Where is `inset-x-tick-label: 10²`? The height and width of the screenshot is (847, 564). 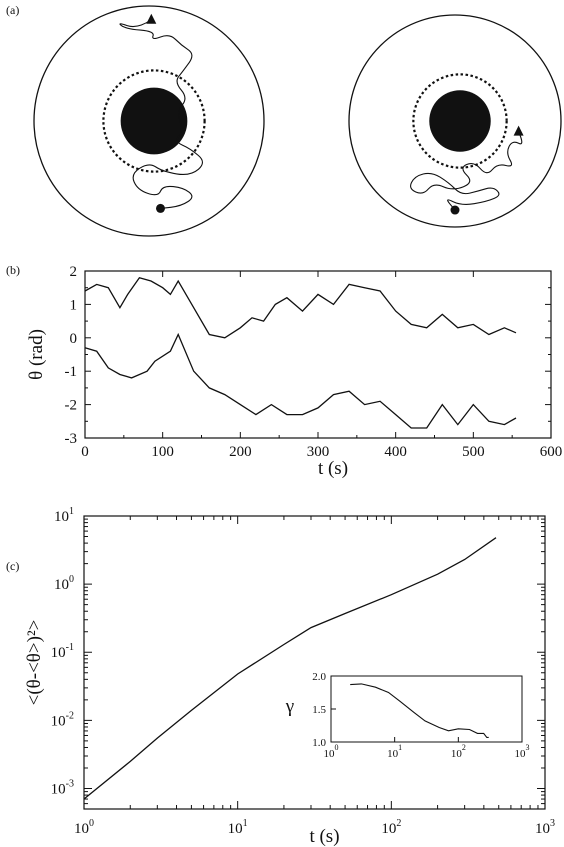 inset-x-tick-label: 10² is located at coordinates (458, 751).